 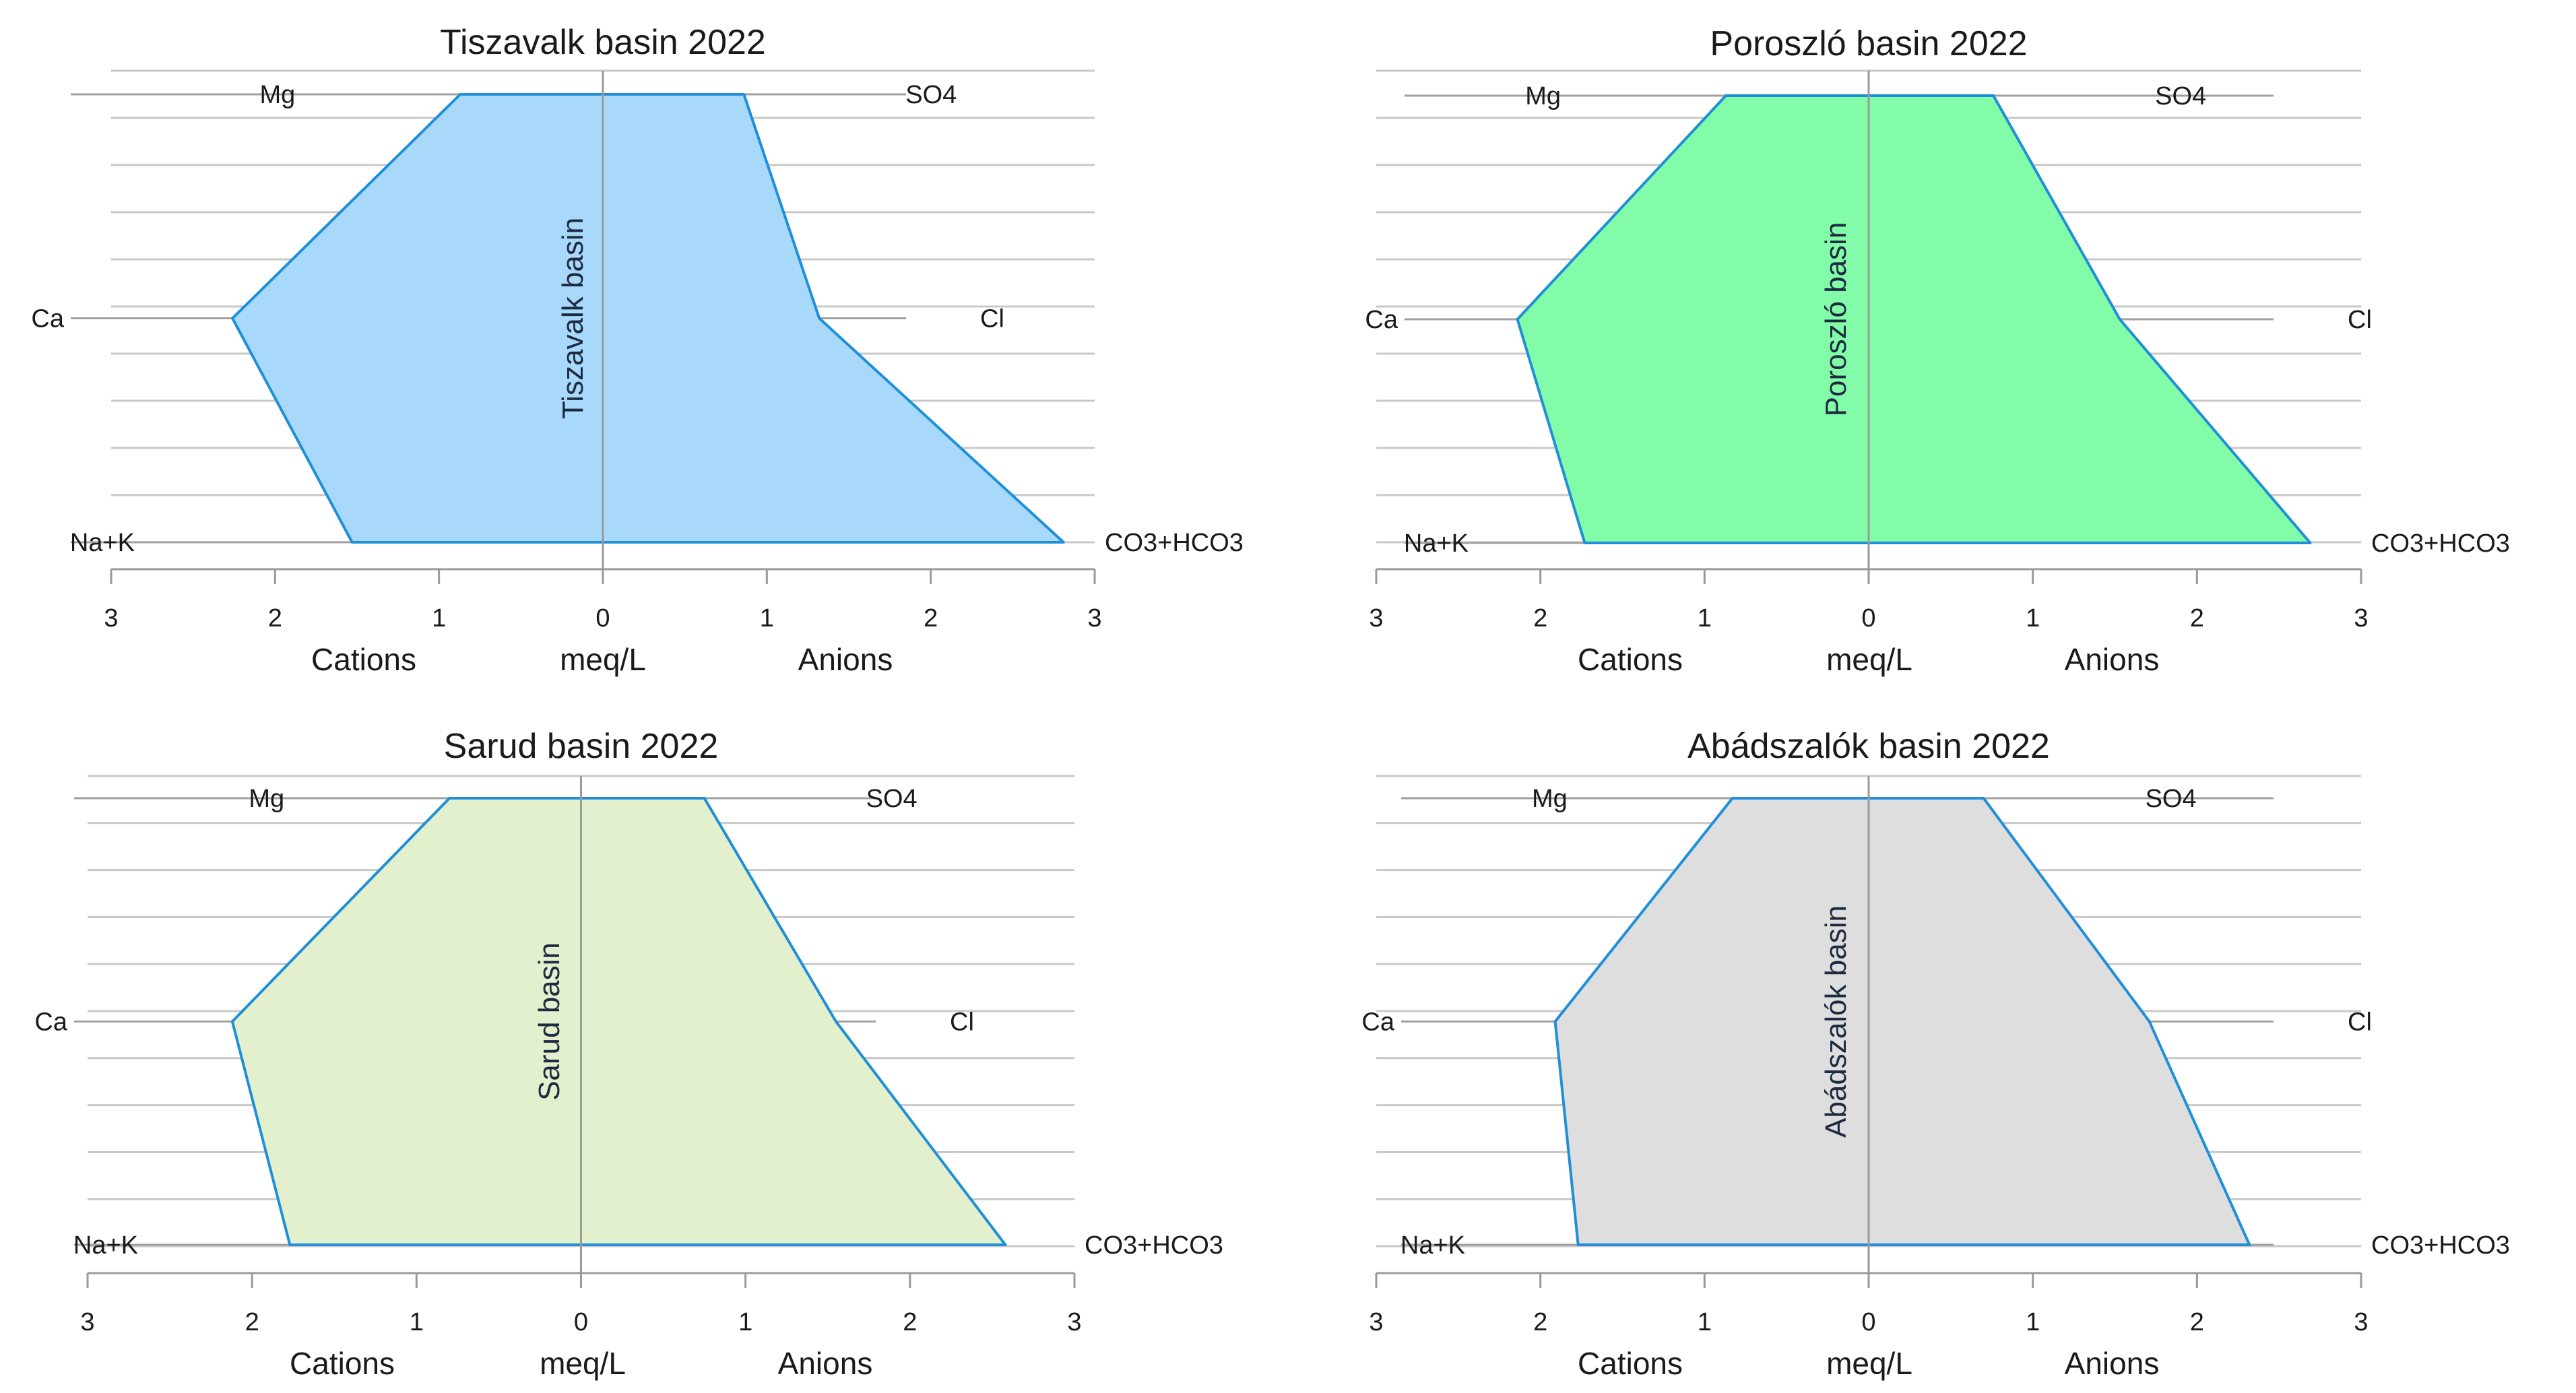 What do you see at coordinates (1837, 1022) in the screenshot?
I see `center-vertical-label: Abádszalók basin` at bounding box center [1837, 1022].